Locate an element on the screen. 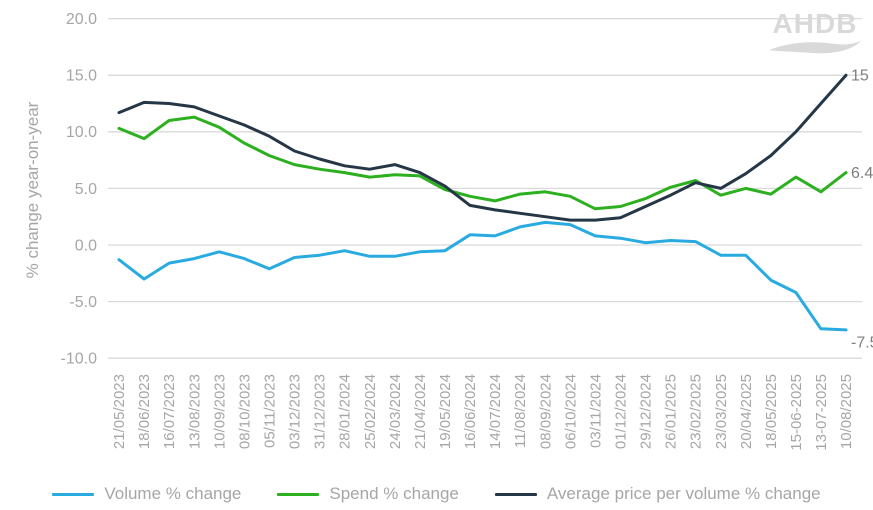 The width and height of the screenshot is (873, 510). legend-label-volume: Volume % change is located at coordinates (173, 493).